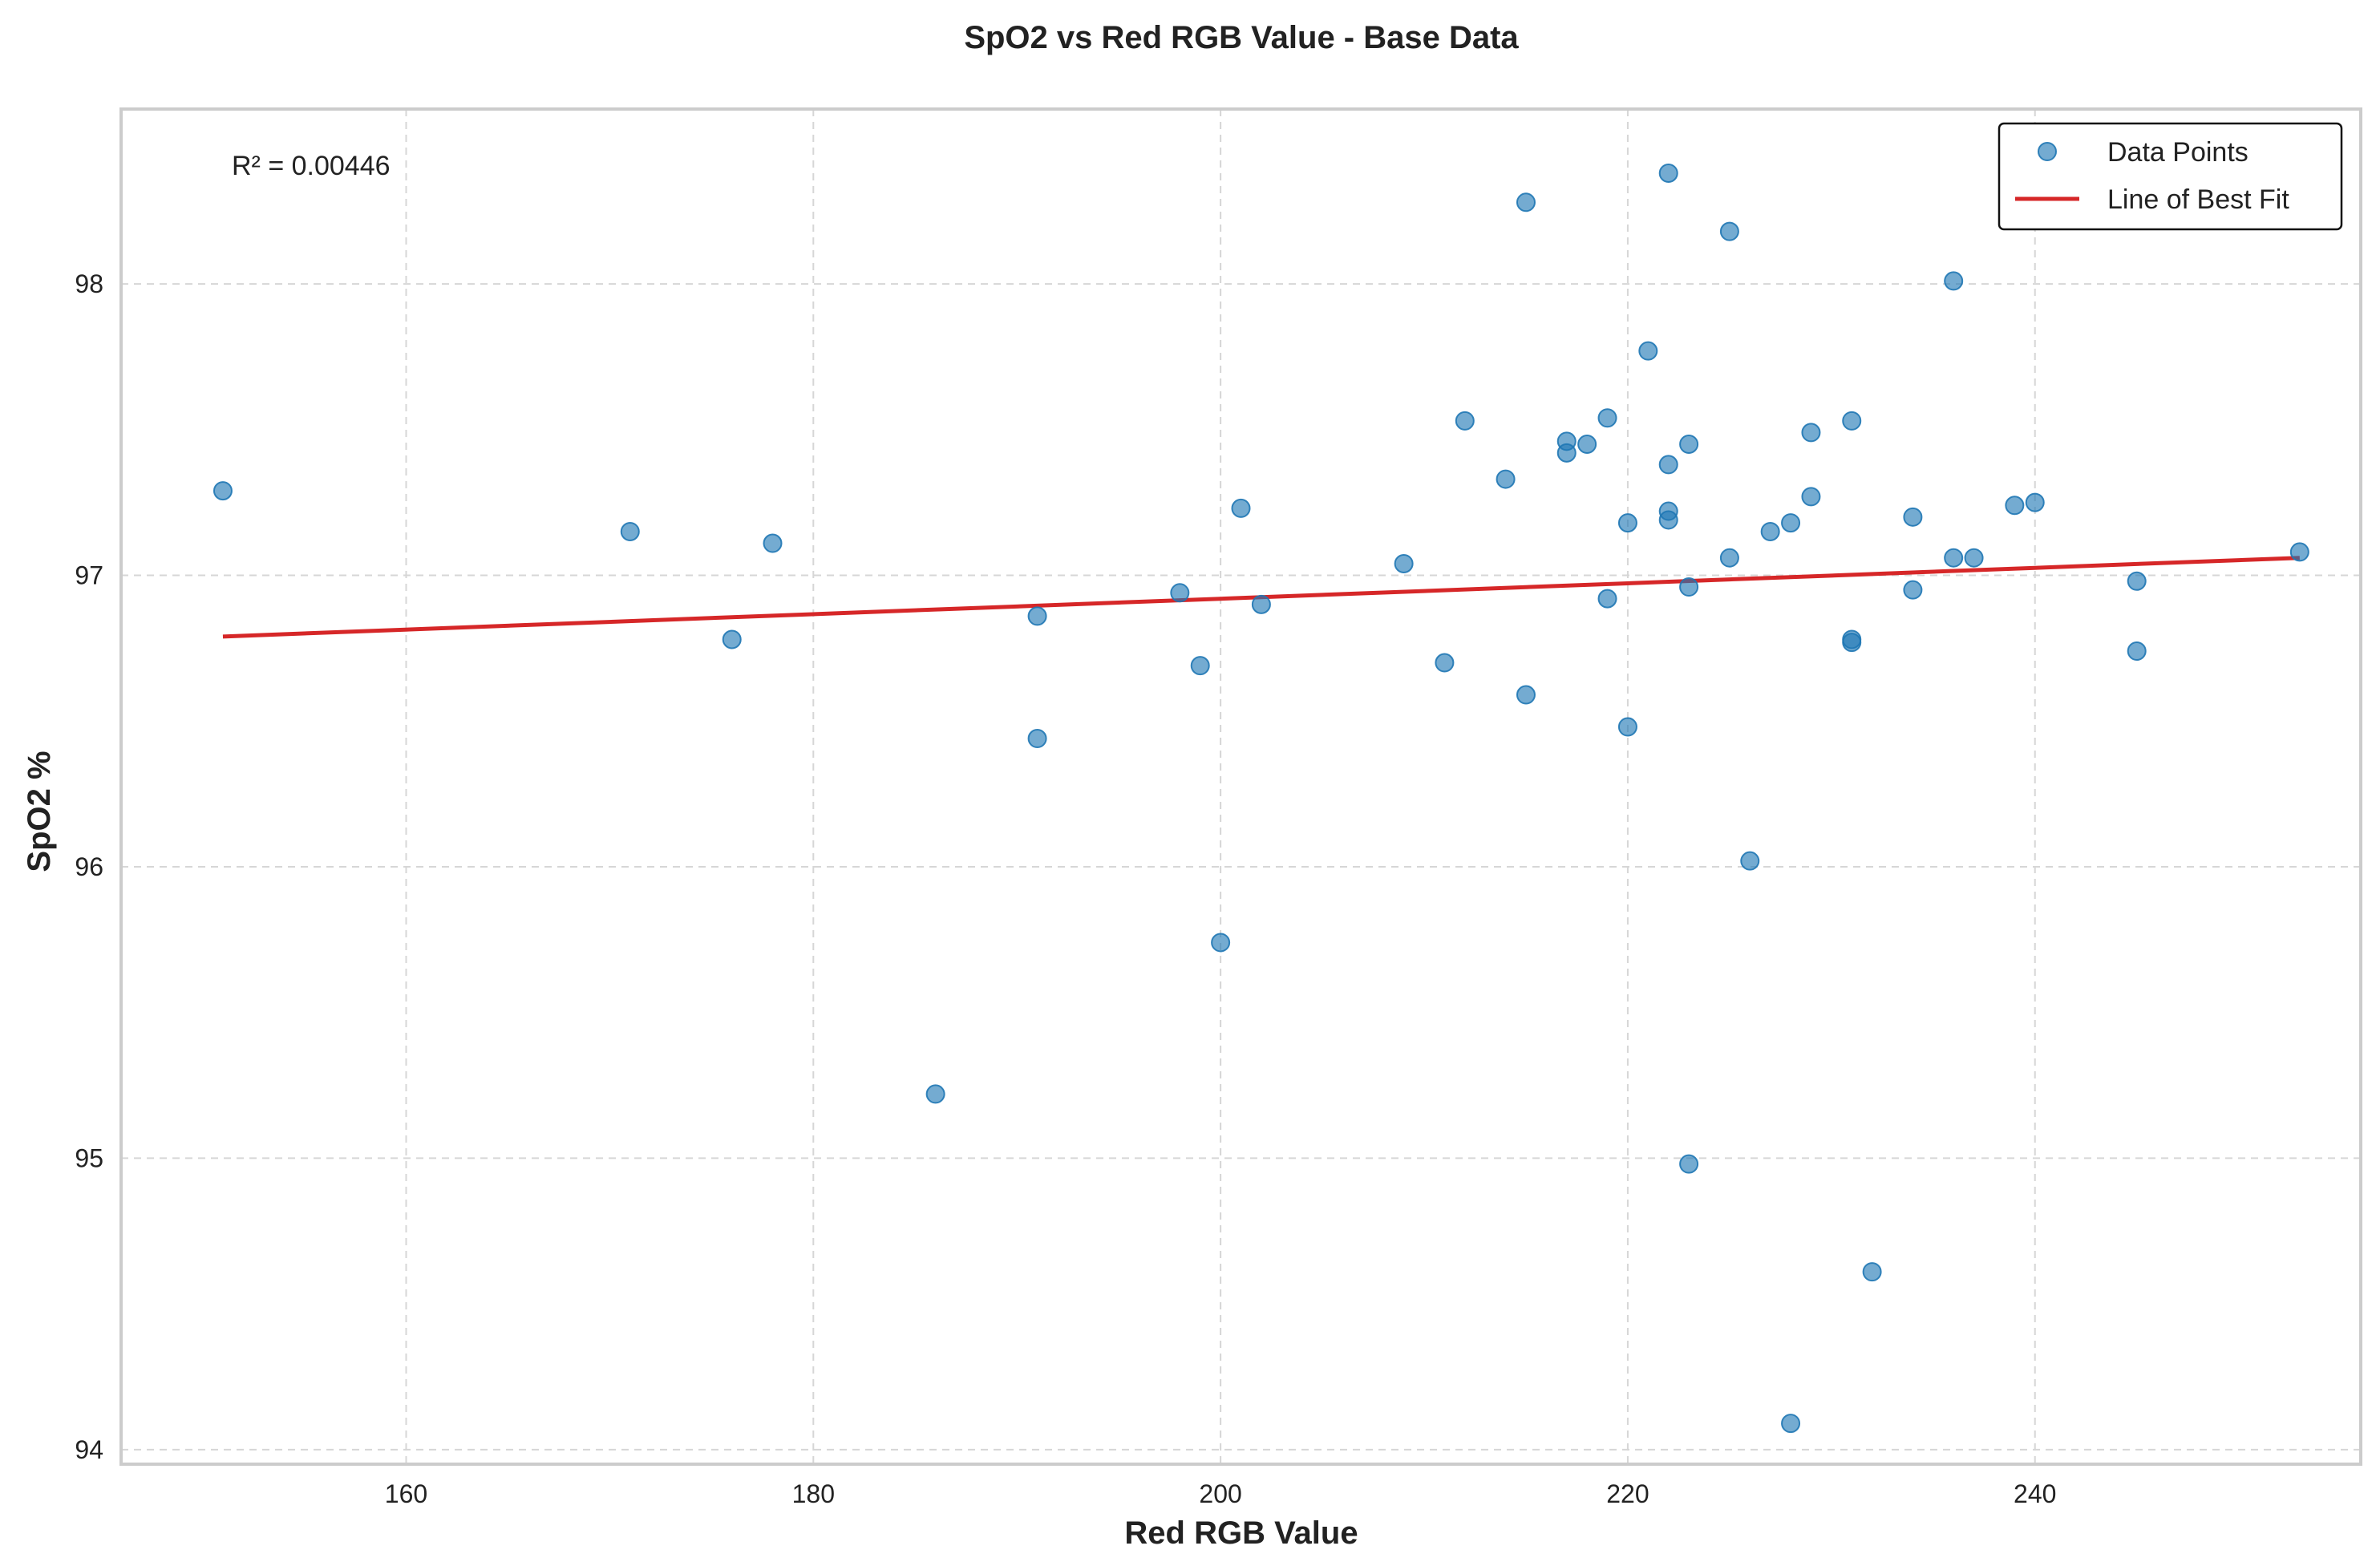 Image resolution: width=2380 pixels, height=1566 pixels. Describe the element at coordinates (89, 283) in the screenshot. I see `y-tick-label: 98` at that location.